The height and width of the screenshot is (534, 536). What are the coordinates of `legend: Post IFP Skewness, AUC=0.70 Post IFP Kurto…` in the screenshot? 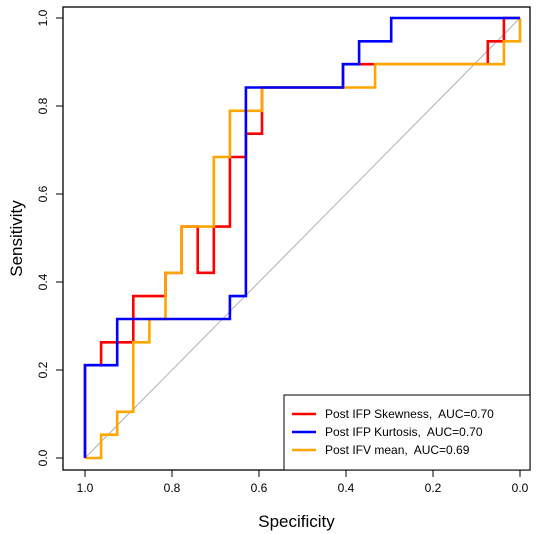 It's located at (407, 432).